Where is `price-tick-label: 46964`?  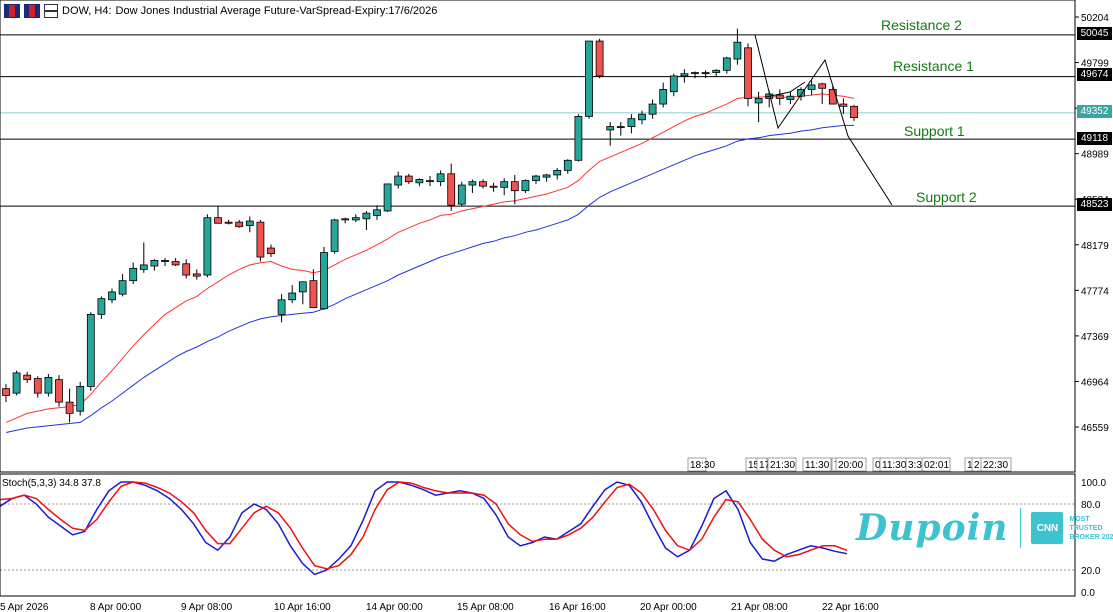 price-tick-label: 46964 is located at coordinates (1095, 382).